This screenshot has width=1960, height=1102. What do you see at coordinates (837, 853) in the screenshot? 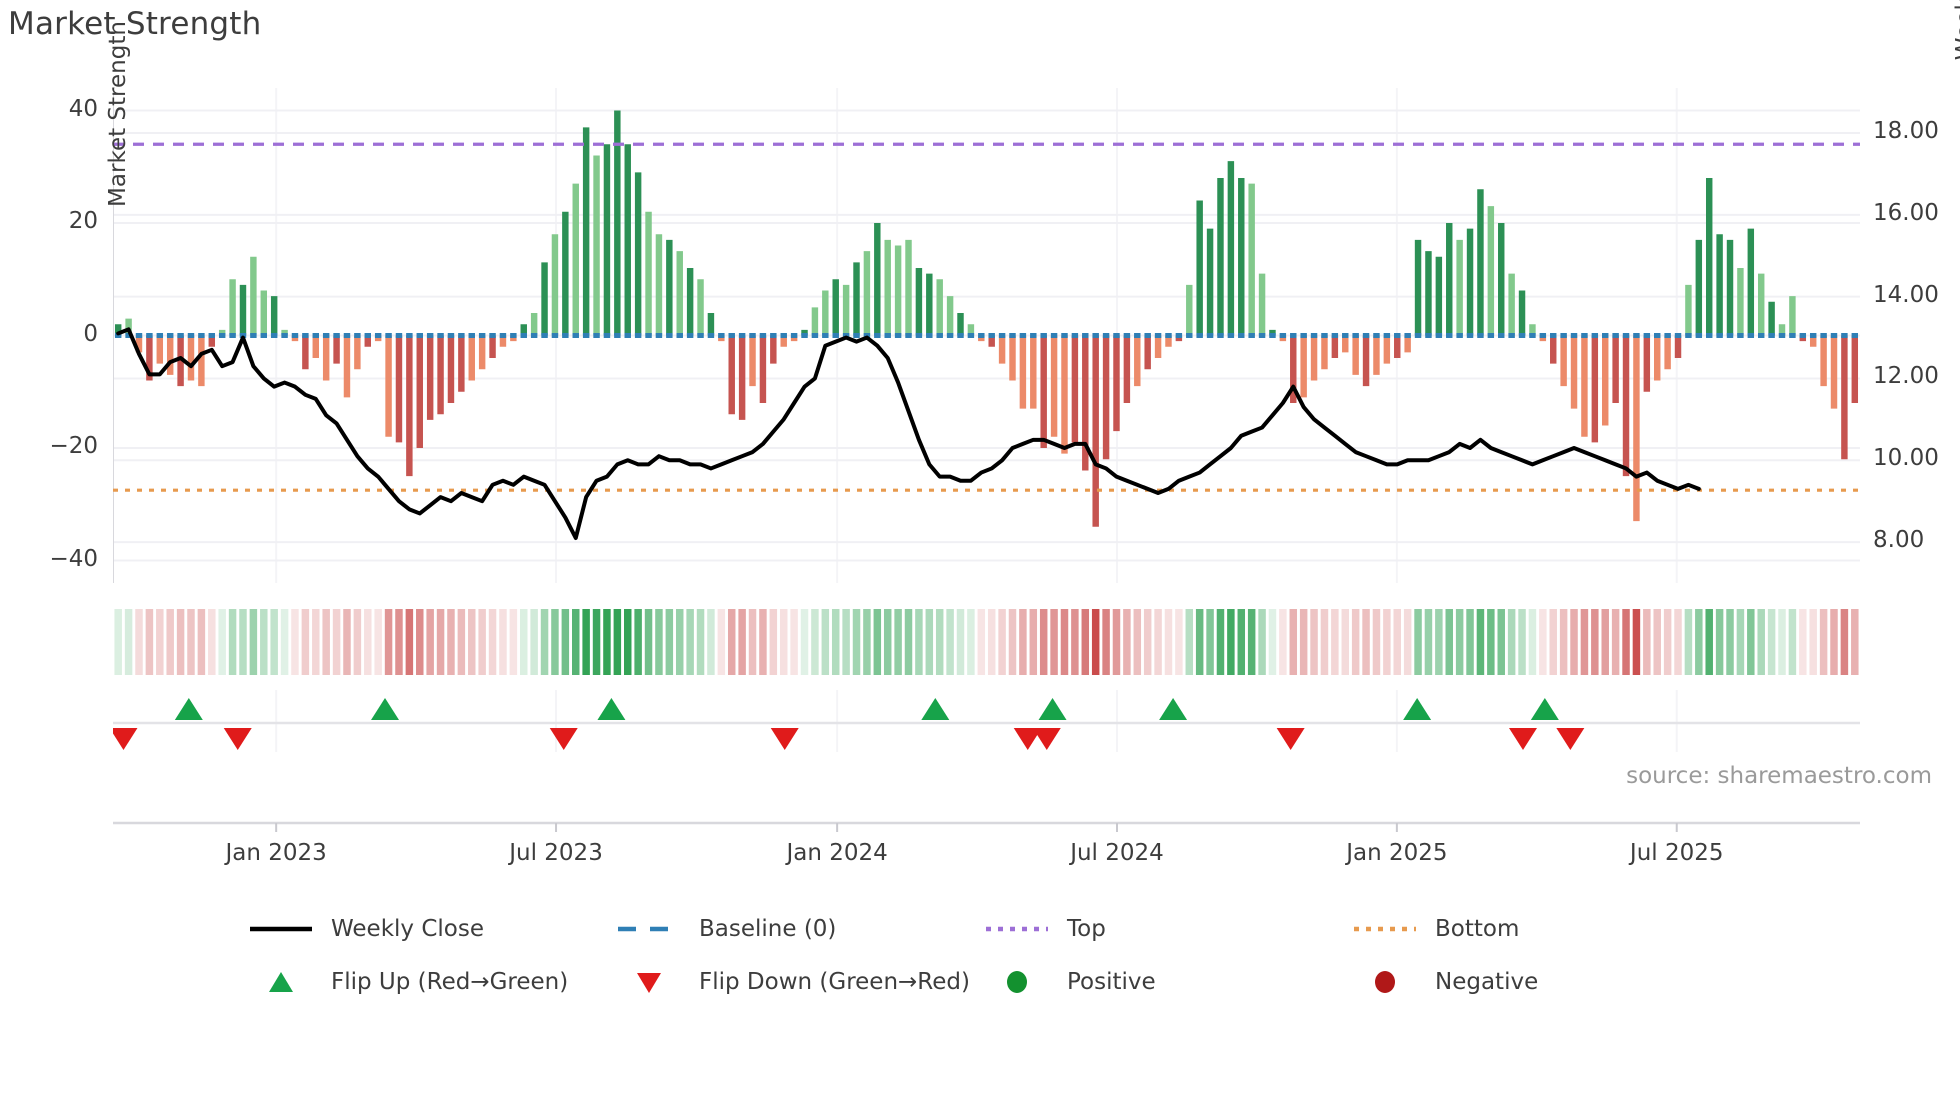
I see `x-axis-tick-label: Jan 2024` at bounding box center [837, 853].